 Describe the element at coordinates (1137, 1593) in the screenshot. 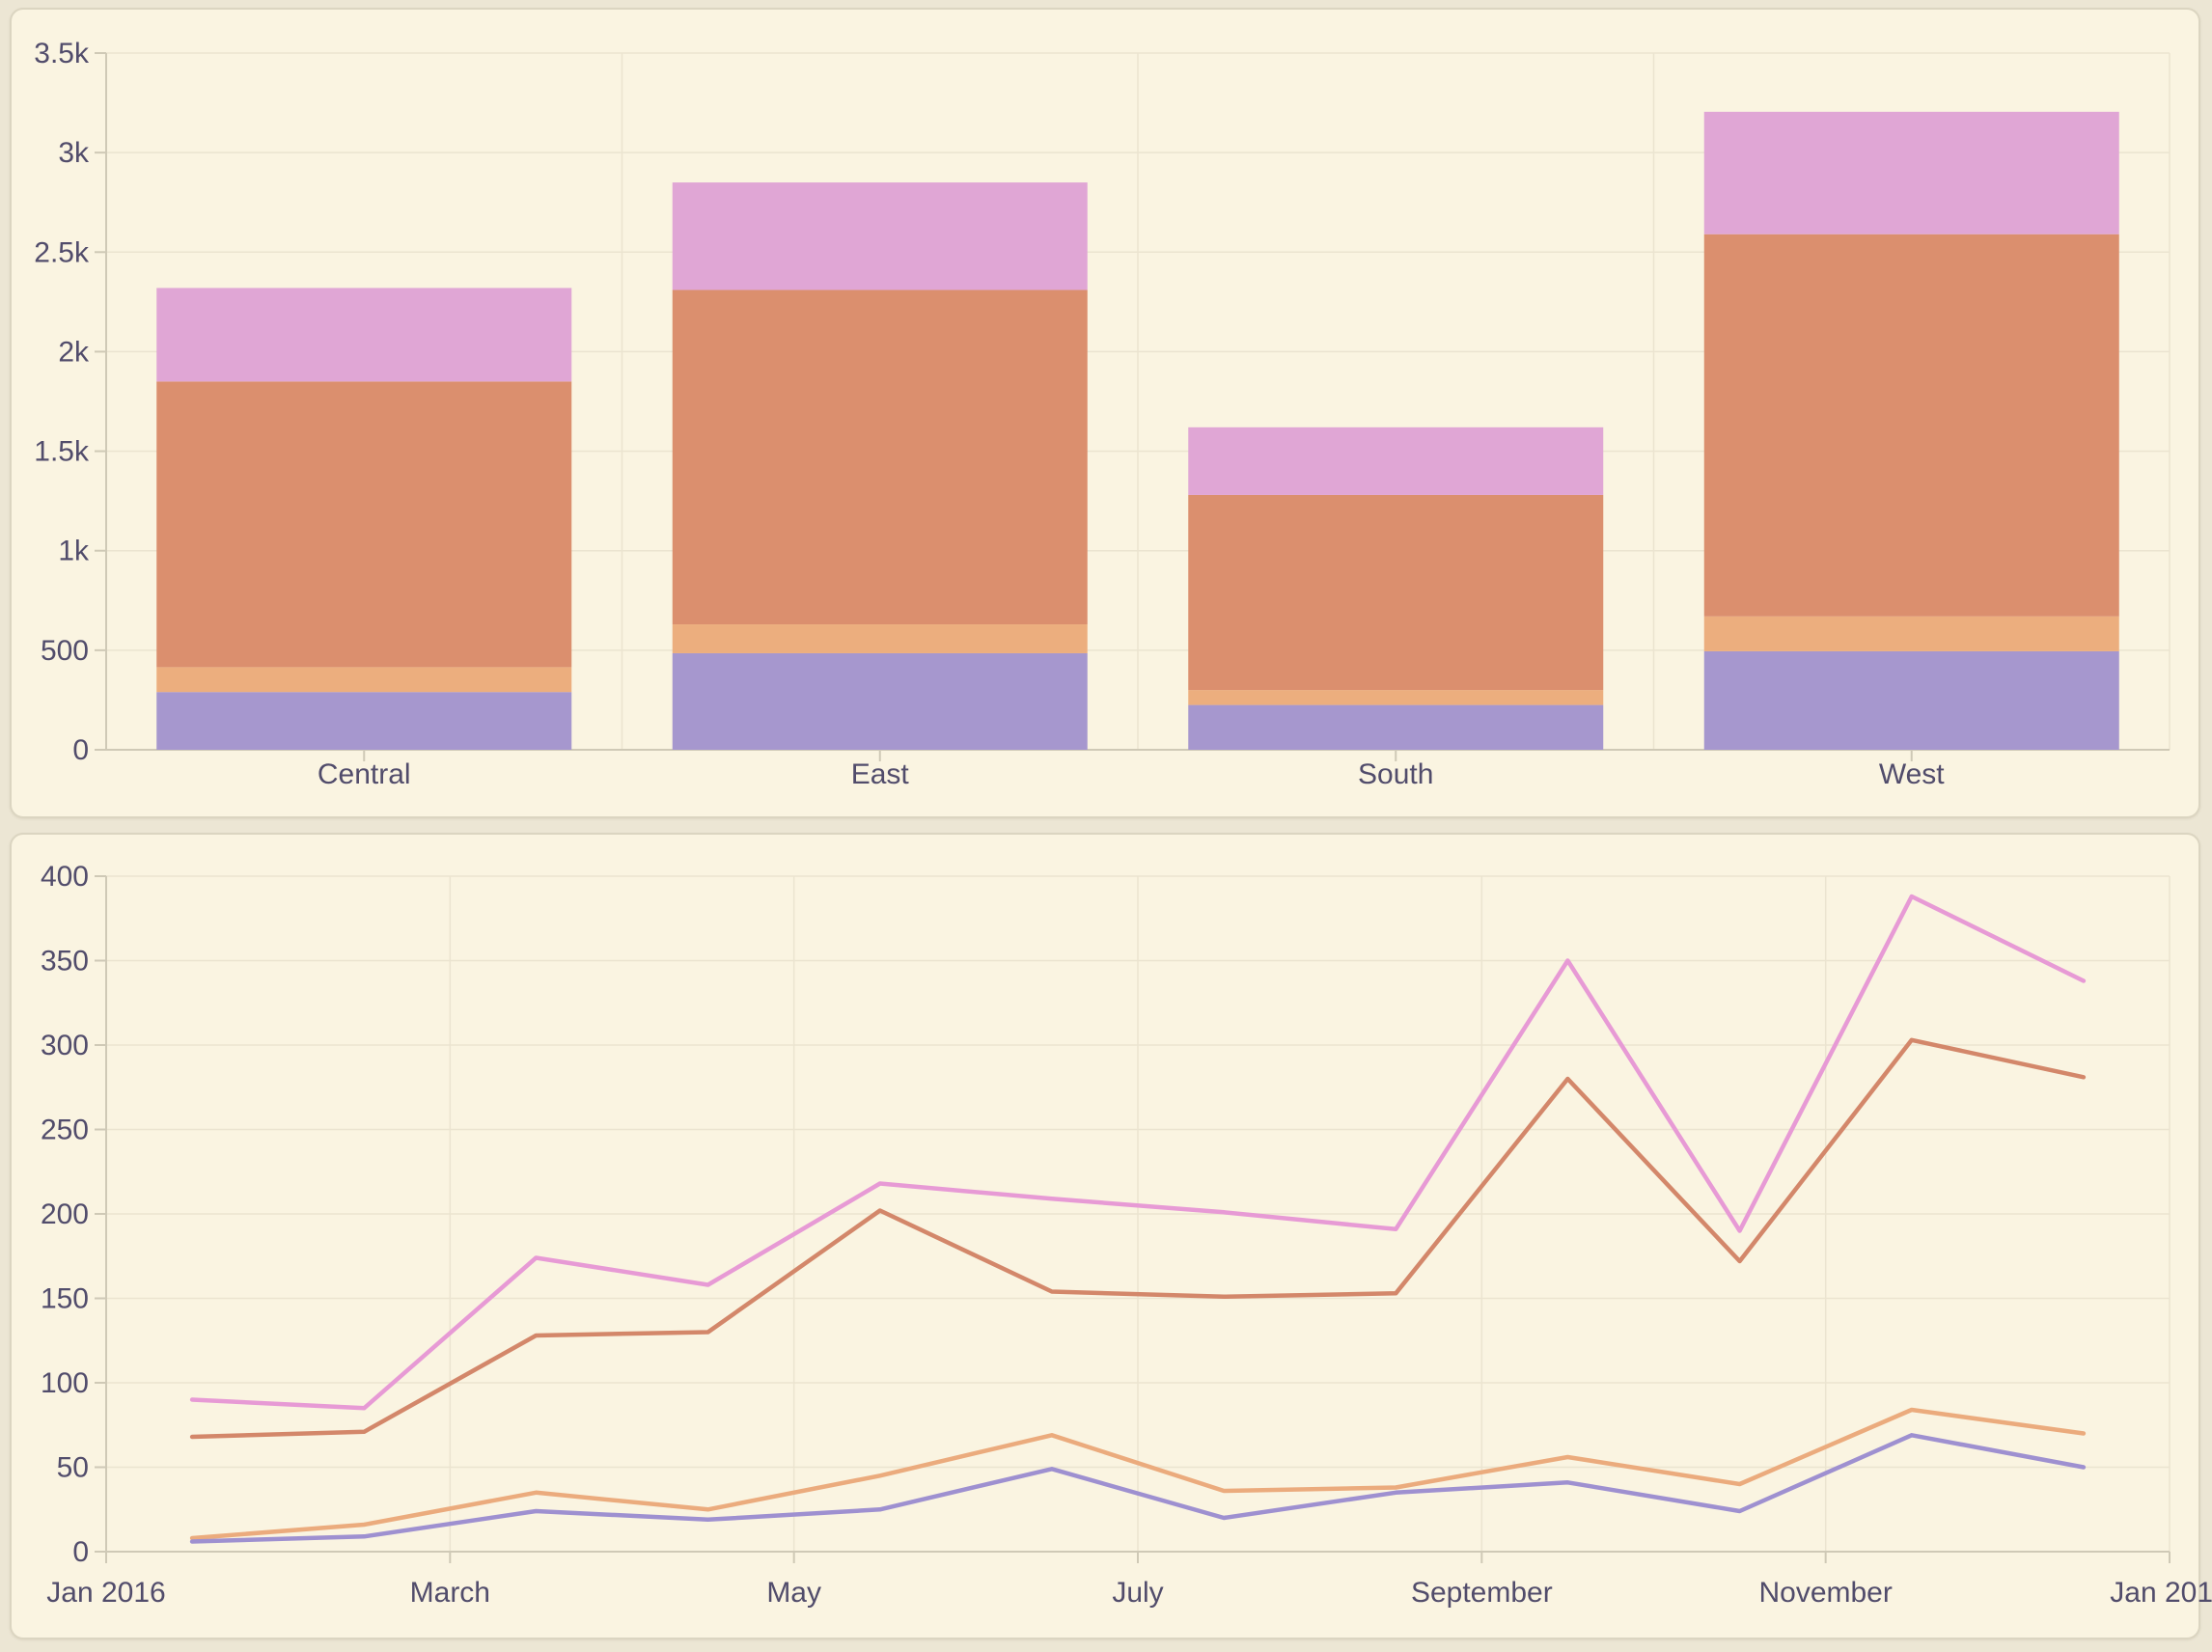

I see `x-axis-label: July` at that location.